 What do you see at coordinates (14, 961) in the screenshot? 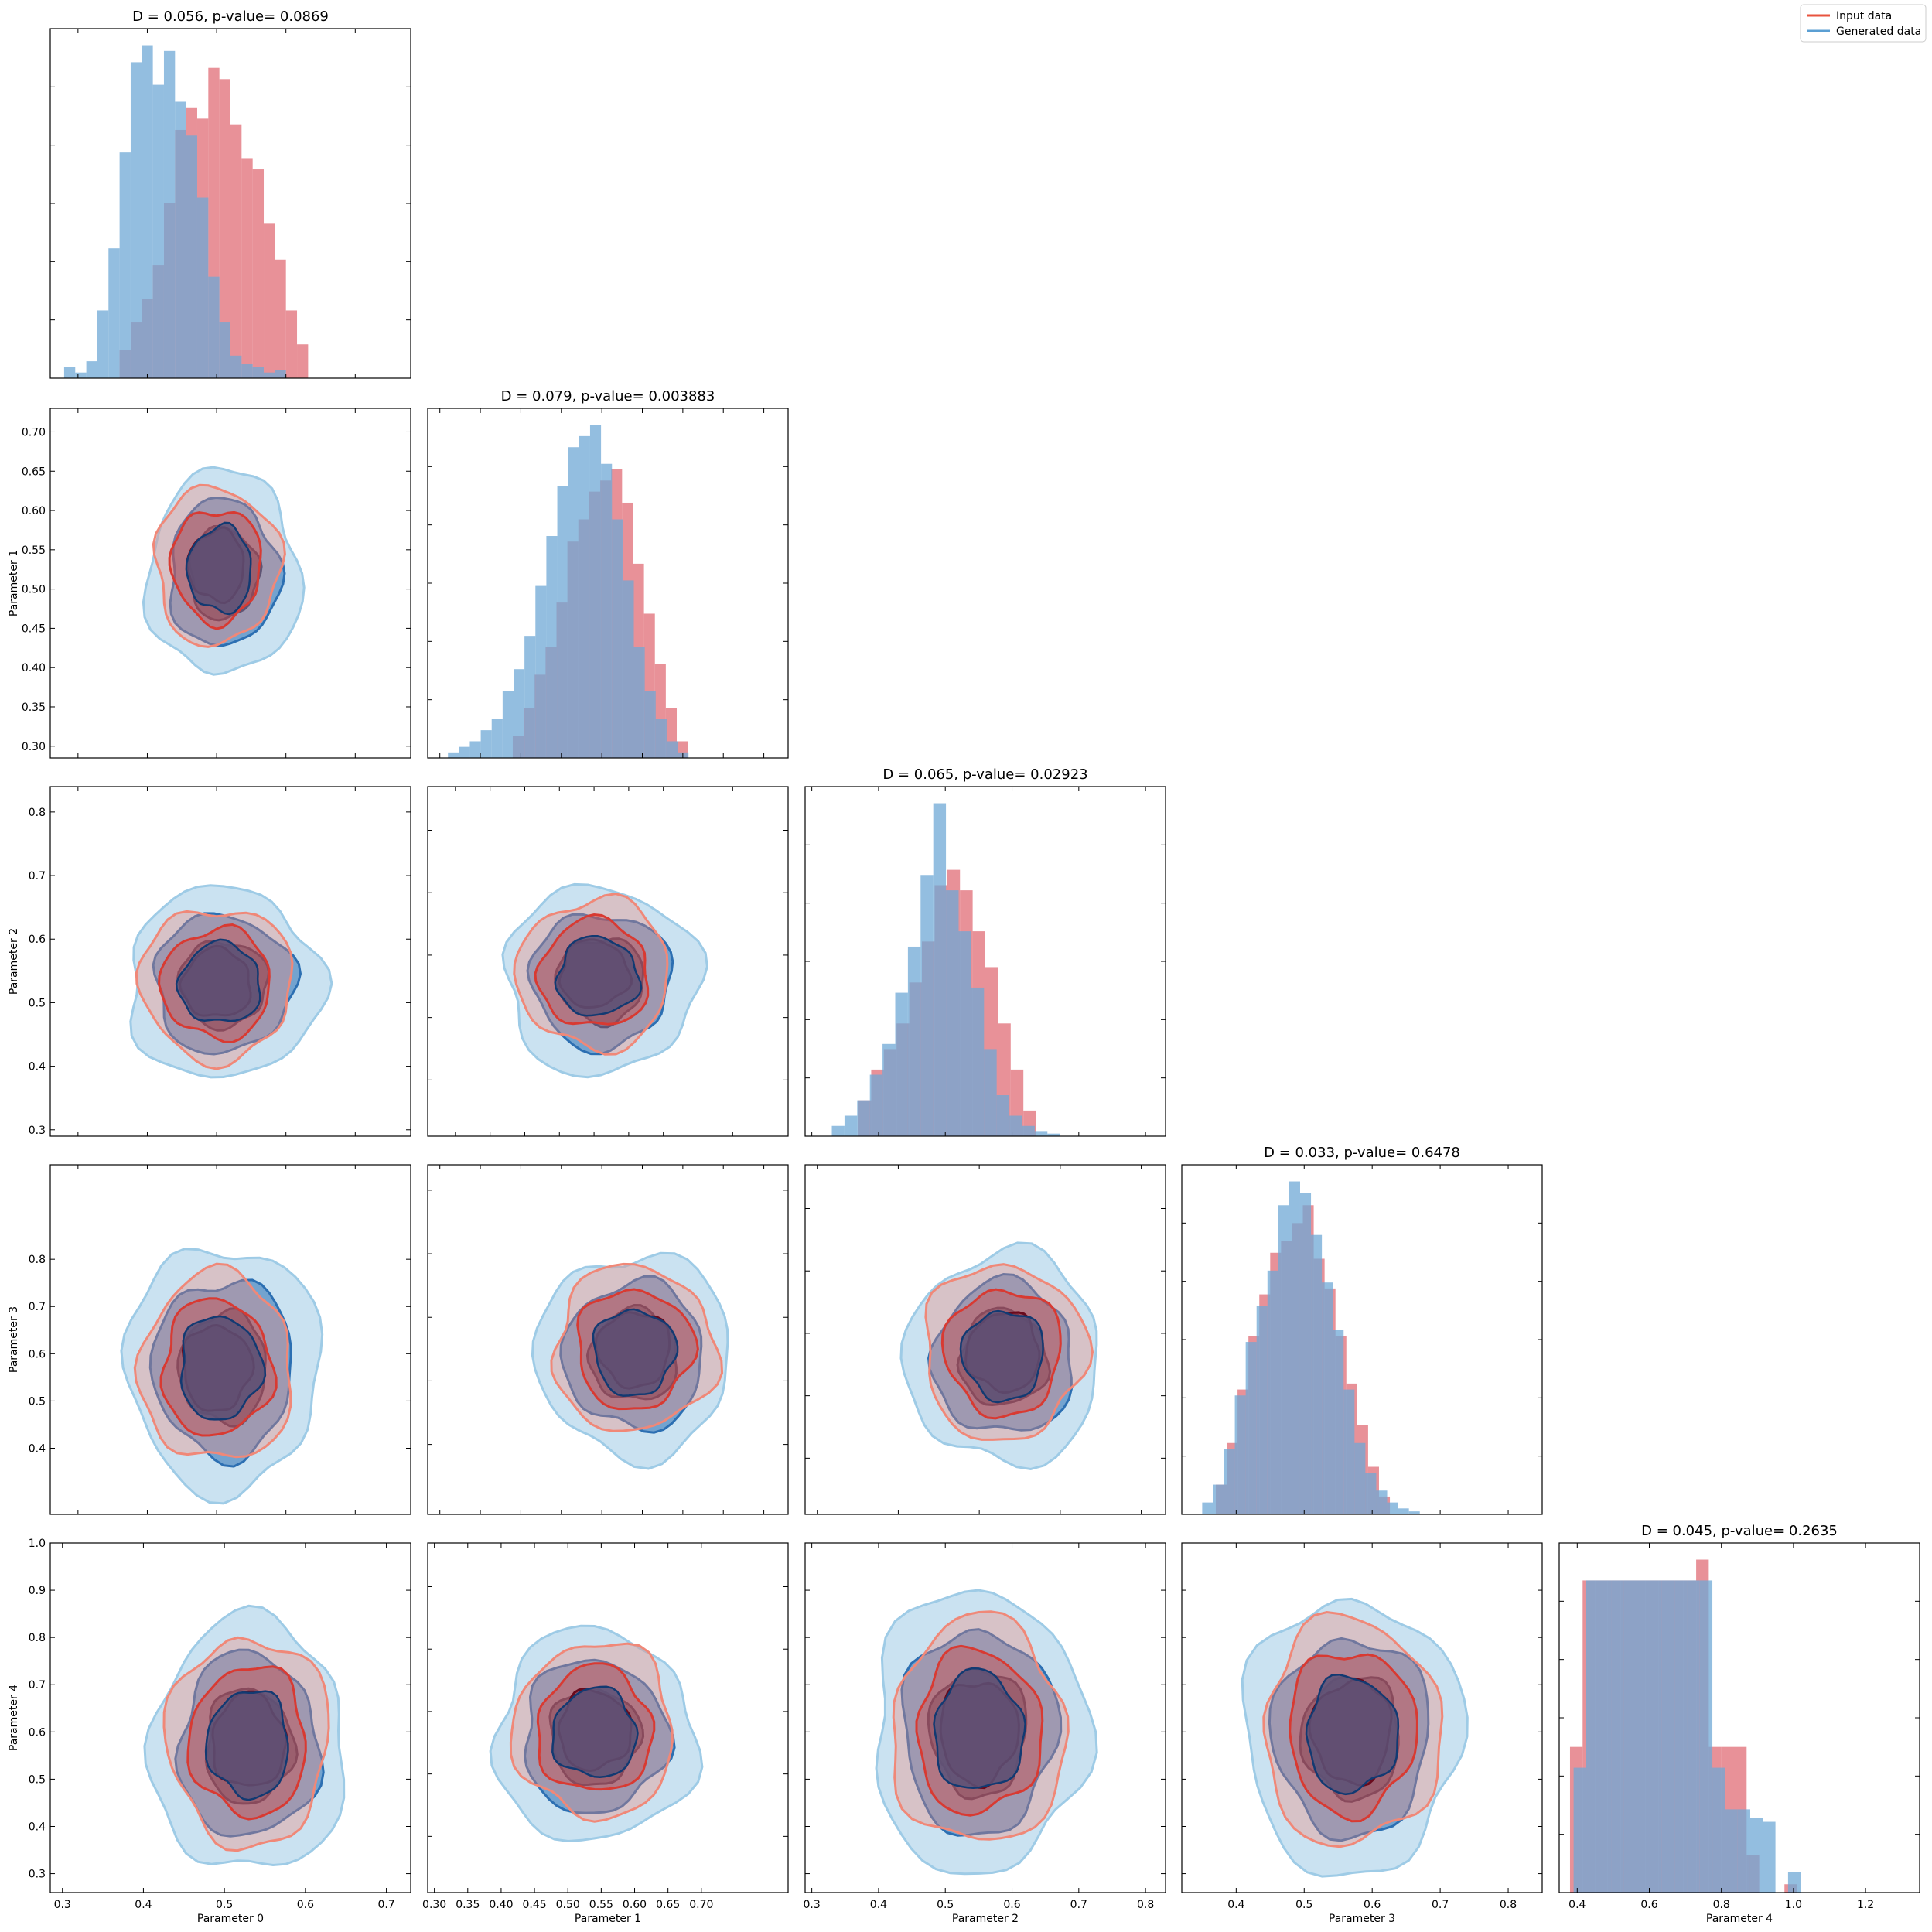
I see `y-axis-label-2: Parameter 2` at bounding box center [14, 961].